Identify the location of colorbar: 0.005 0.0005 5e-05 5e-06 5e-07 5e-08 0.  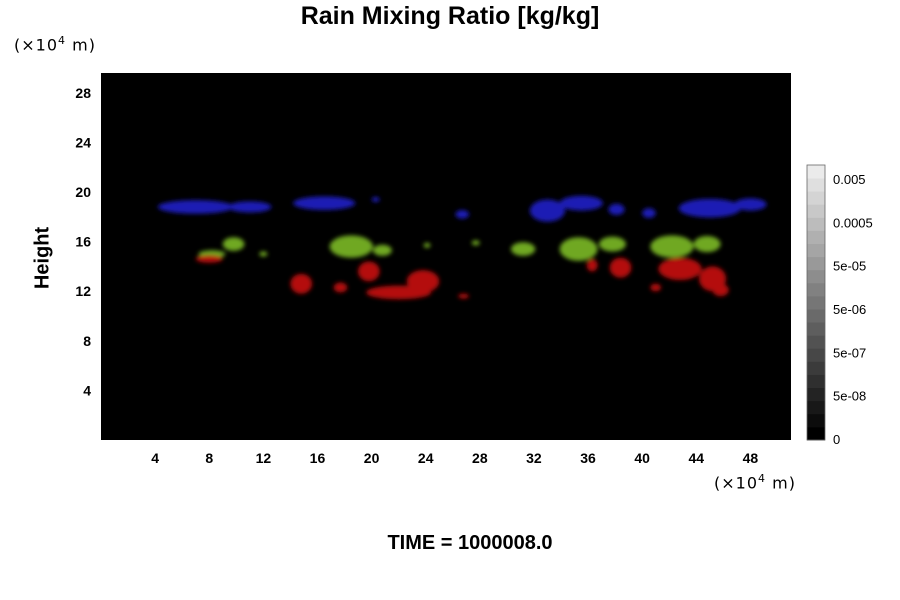
(839, 305).